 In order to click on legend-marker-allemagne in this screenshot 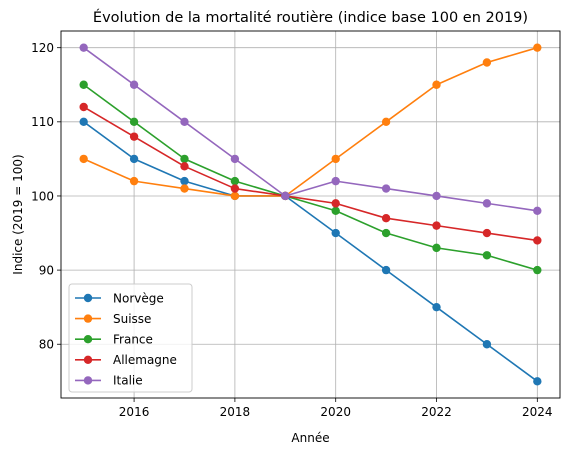, I will do `click(88, 359)`.